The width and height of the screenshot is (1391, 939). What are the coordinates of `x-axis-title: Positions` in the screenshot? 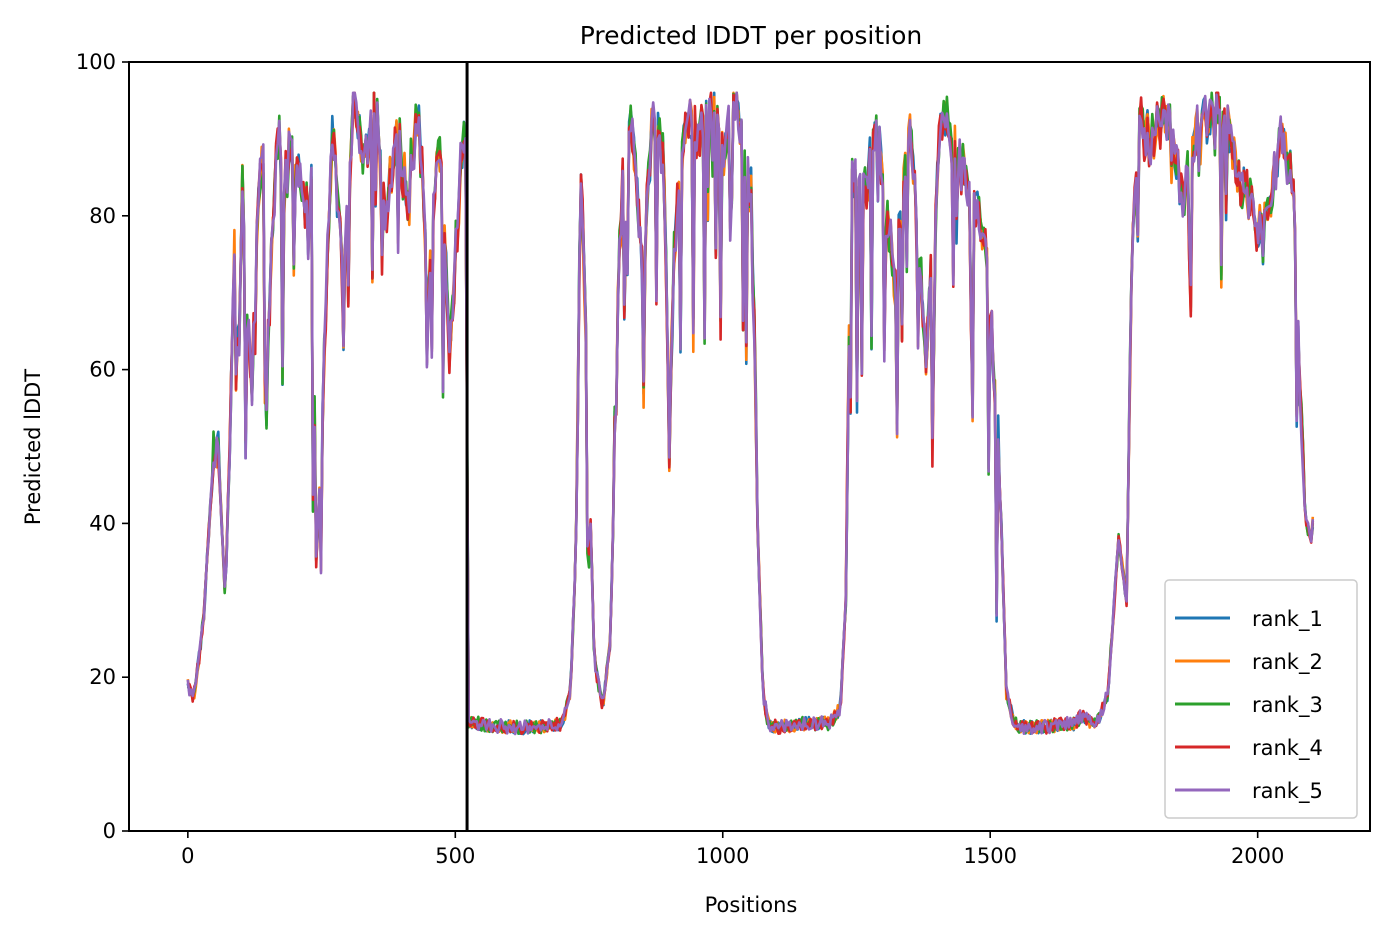 It's located at (751, 905).